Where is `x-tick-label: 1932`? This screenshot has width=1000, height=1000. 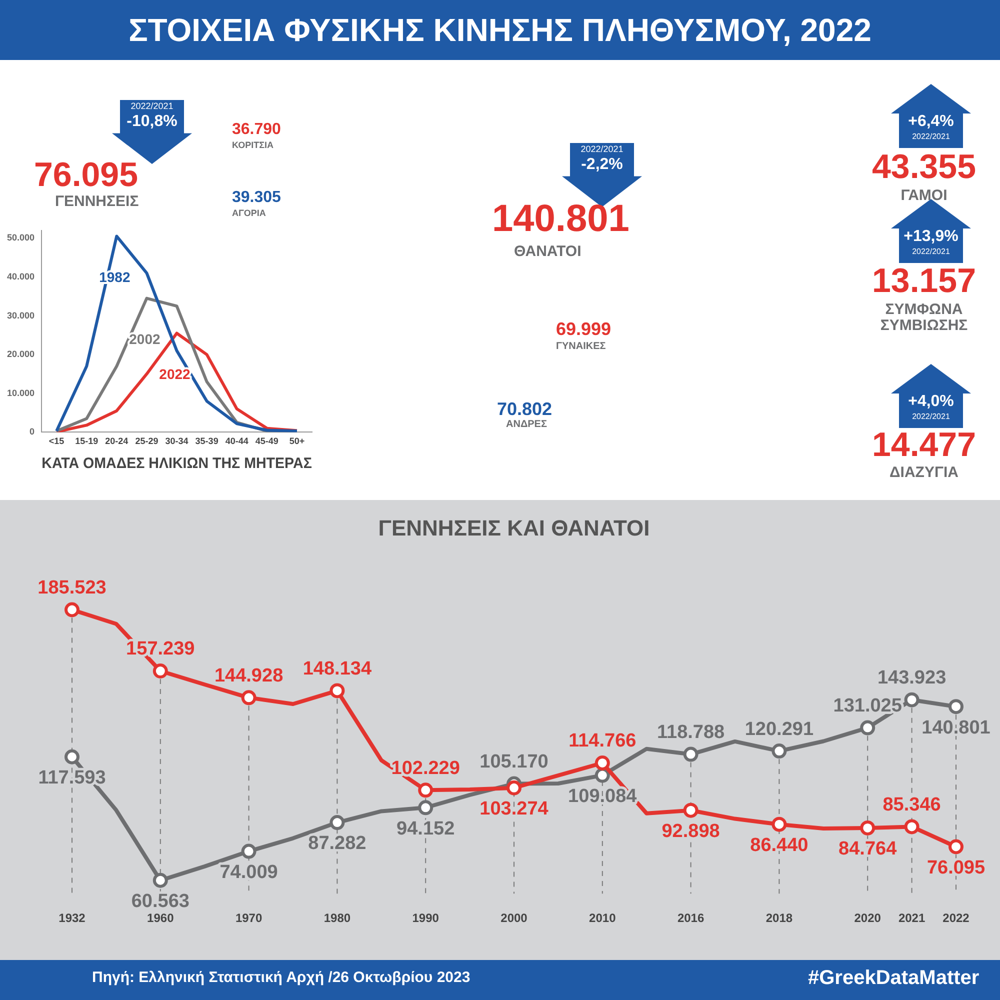
x-tick-label: 1932 is located at coordinates (72, 918).